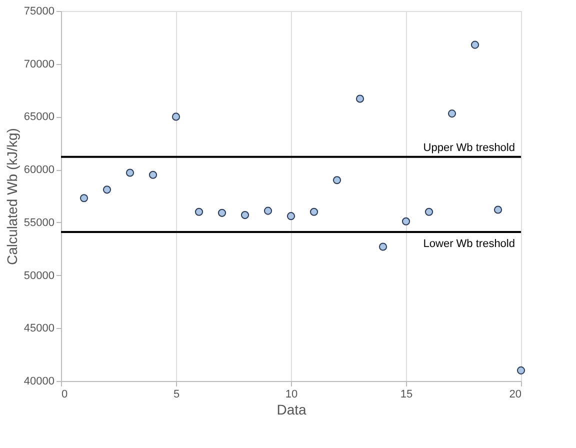 This screenshot has height=448, width=576. Describe the element at coordinates (39, 222) in the screenshot. I see `y-tick-label: 55000` at that location.